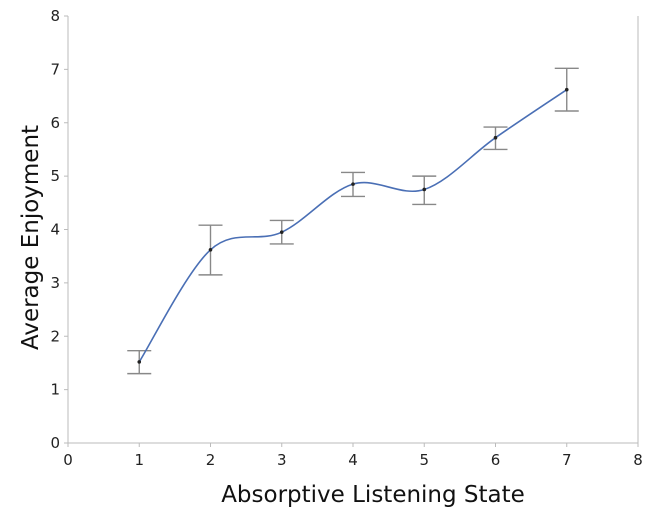  I want to click on x-tick-label: 1, so click(139, 460).